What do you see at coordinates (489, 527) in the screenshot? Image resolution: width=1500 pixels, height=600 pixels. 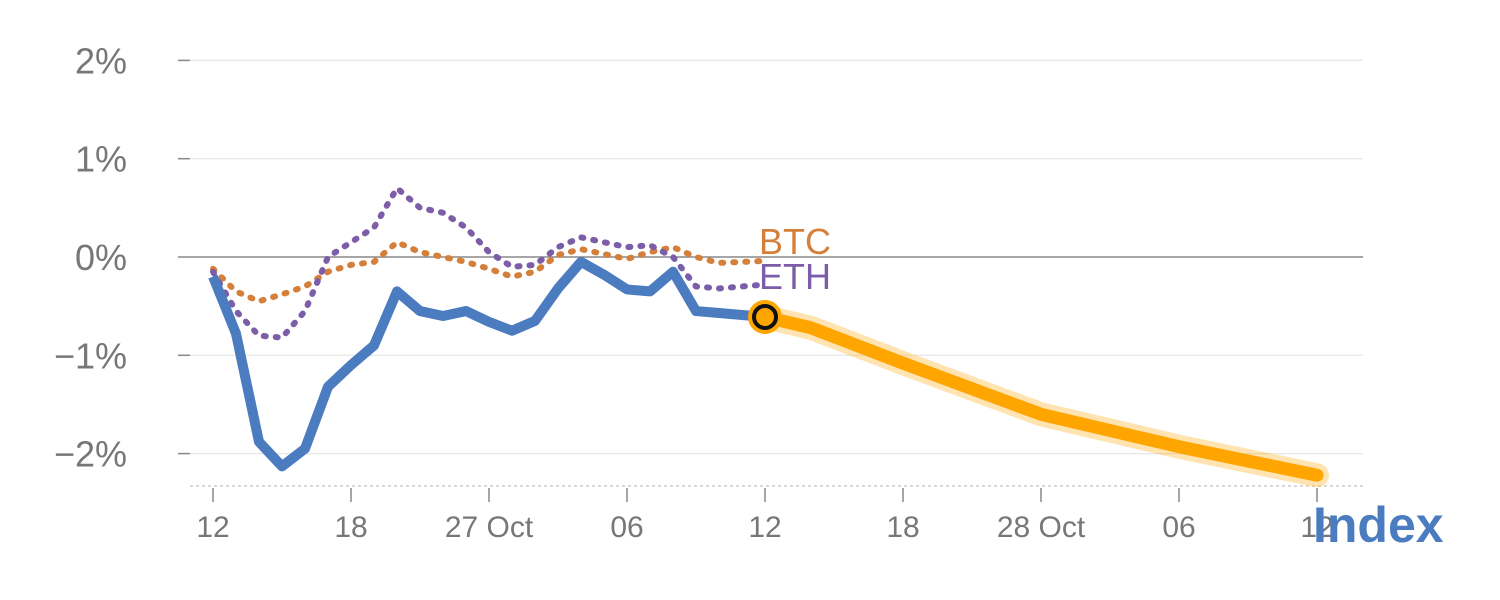 I see `x-tick-label: 27 Oct` at bounding box center [489, 527].